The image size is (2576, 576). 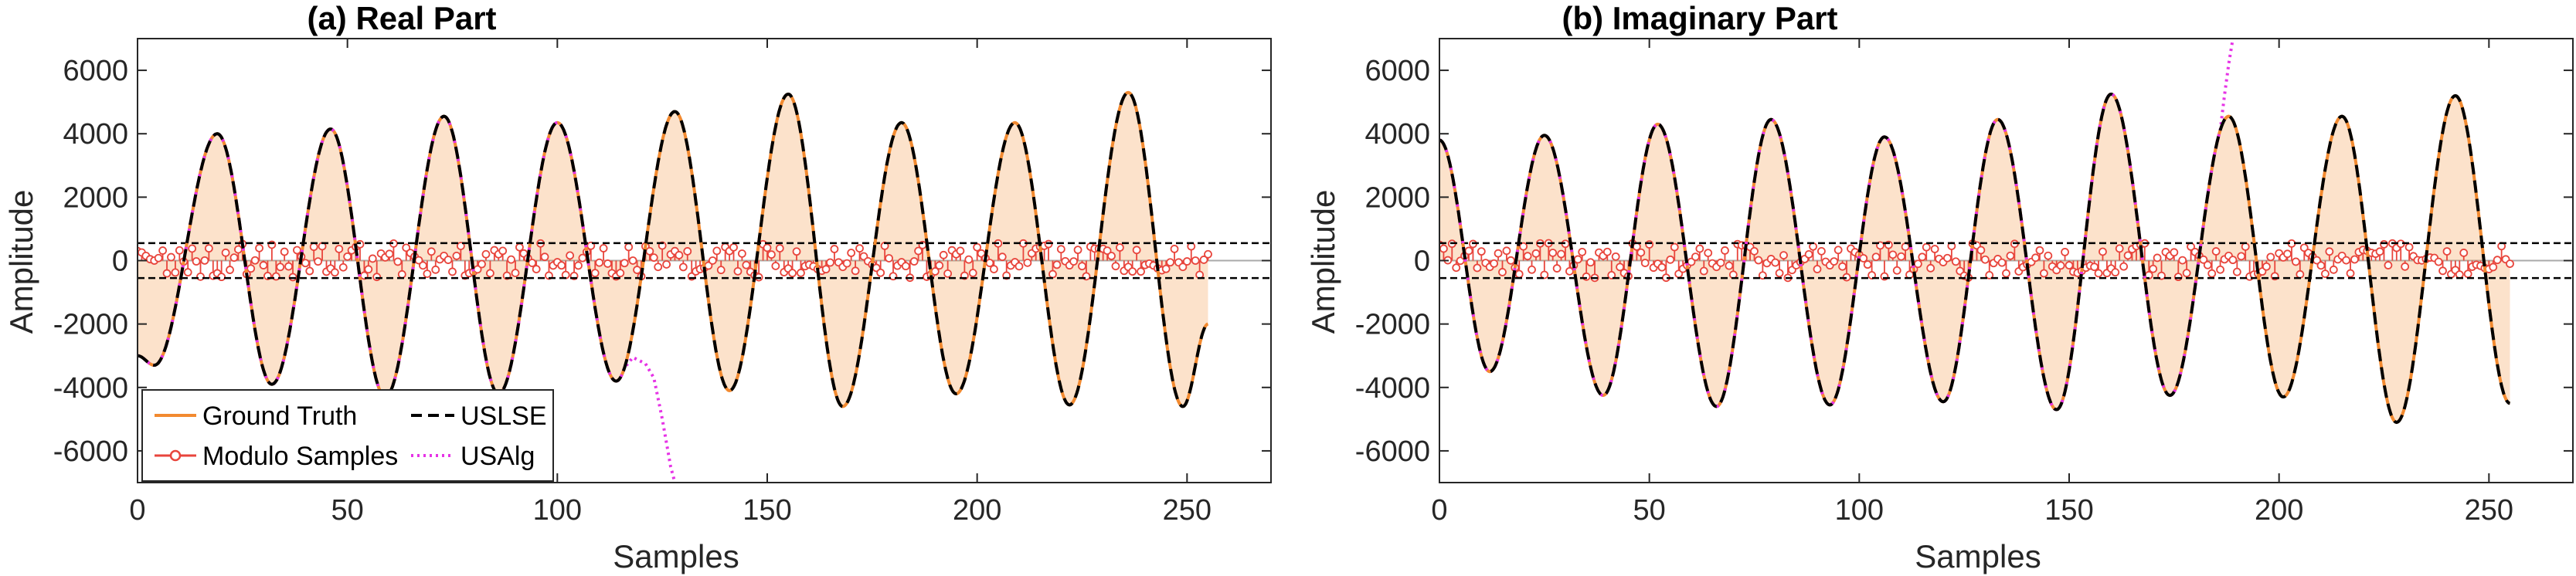 What do you see at coordinates (120, 262) in the screenshot?
I see `y-tick-label: 0` at bounding box center [120, 262].